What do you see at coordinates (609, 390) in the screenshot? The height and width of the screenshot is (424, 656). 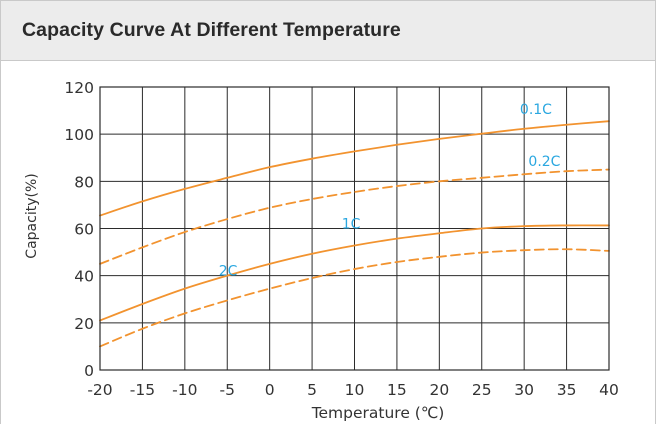 I see `x-tick-label: 40` at bounding box center [609, 390].